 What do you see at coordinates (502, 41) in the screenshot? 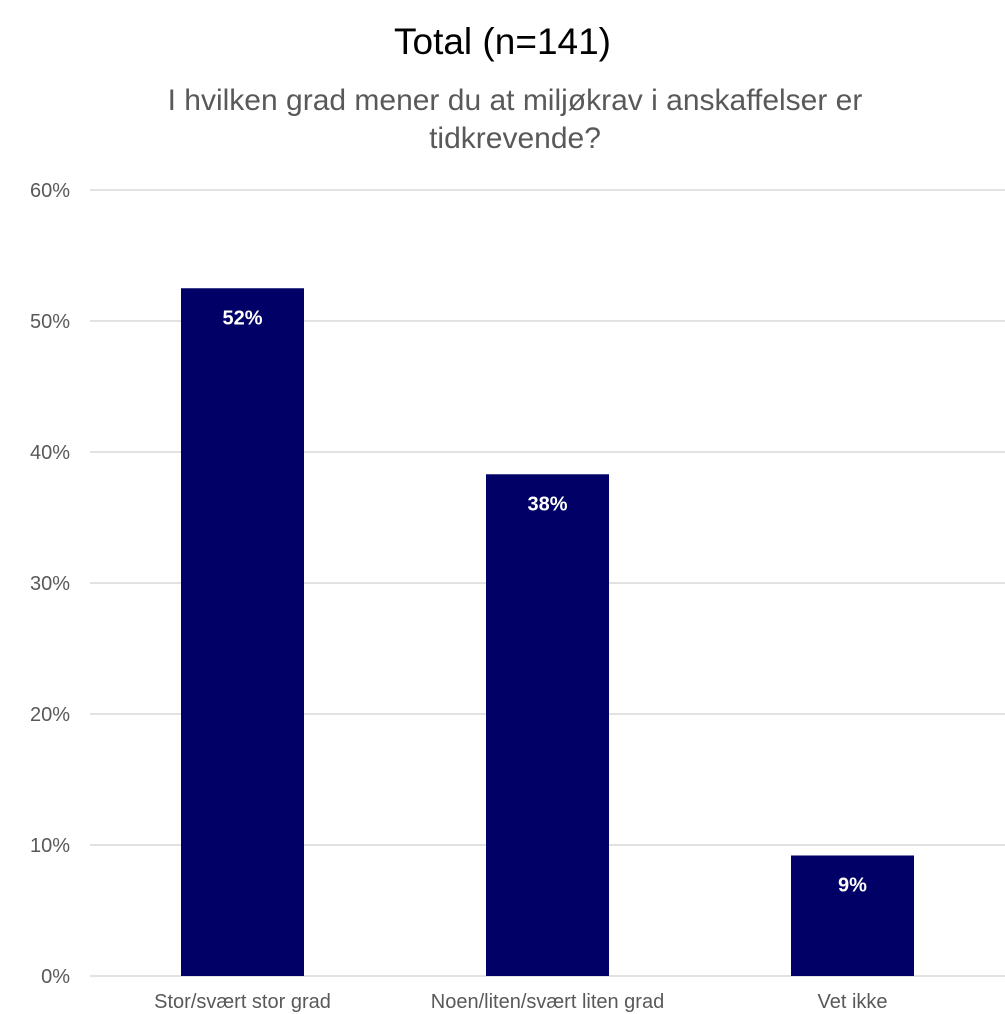
I see `chart-title: Total (n=141)` at bounding box center [502, 41].